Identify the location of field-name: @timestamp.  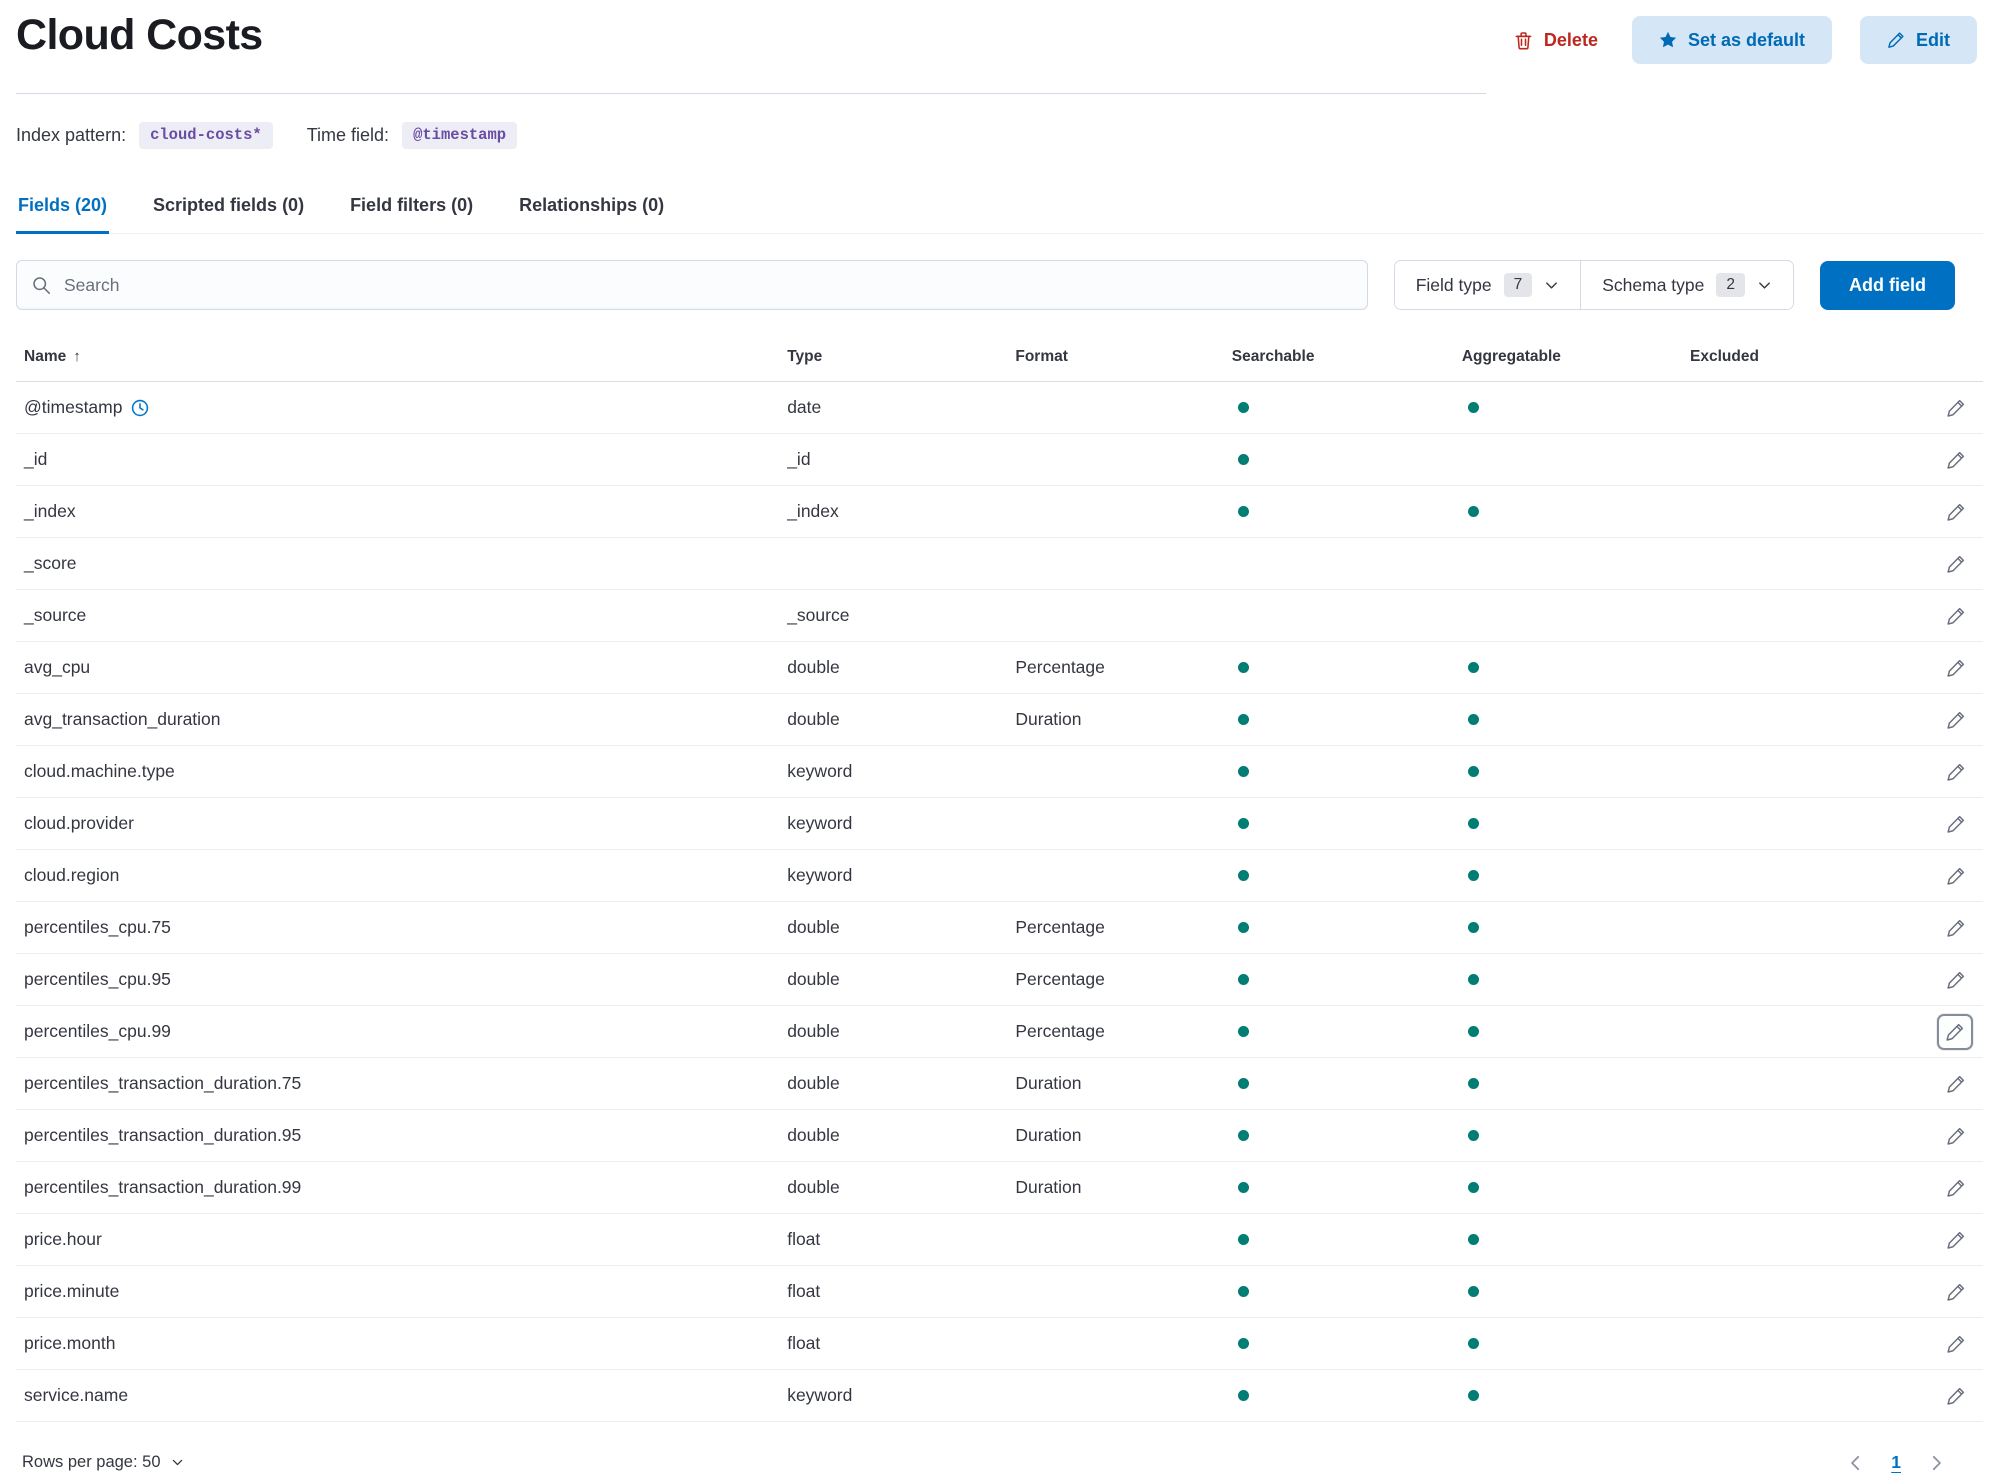
(73, 407).